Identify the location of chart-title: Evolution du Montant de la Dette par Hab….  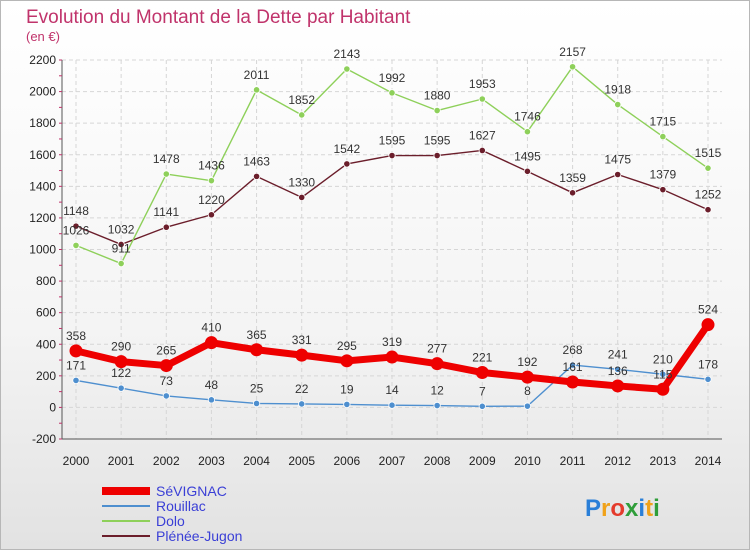
(218, 17).